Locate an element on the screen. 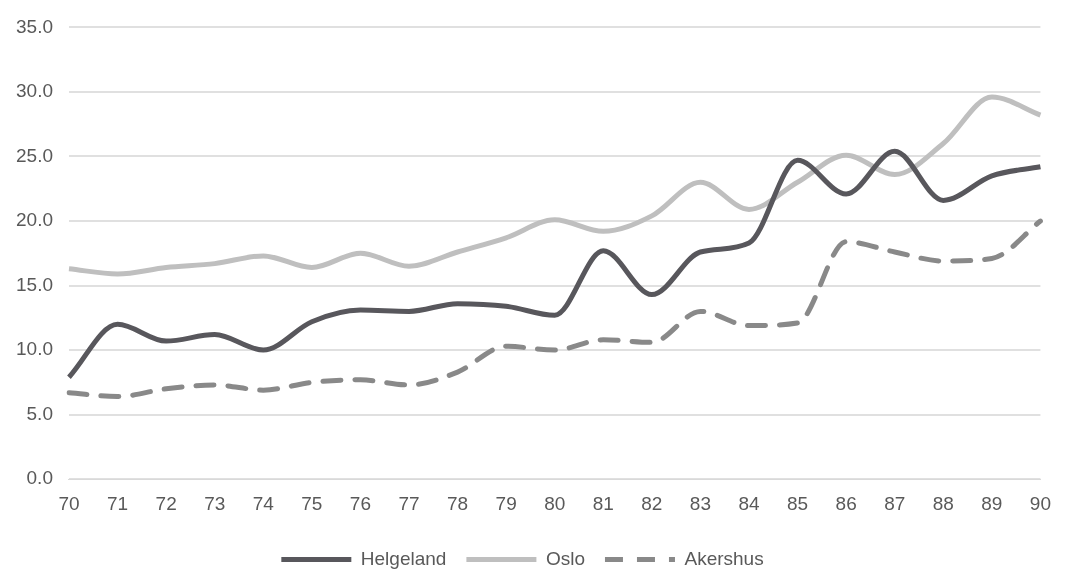  x-tick-label: 72 is located at coordinates (166, 503).